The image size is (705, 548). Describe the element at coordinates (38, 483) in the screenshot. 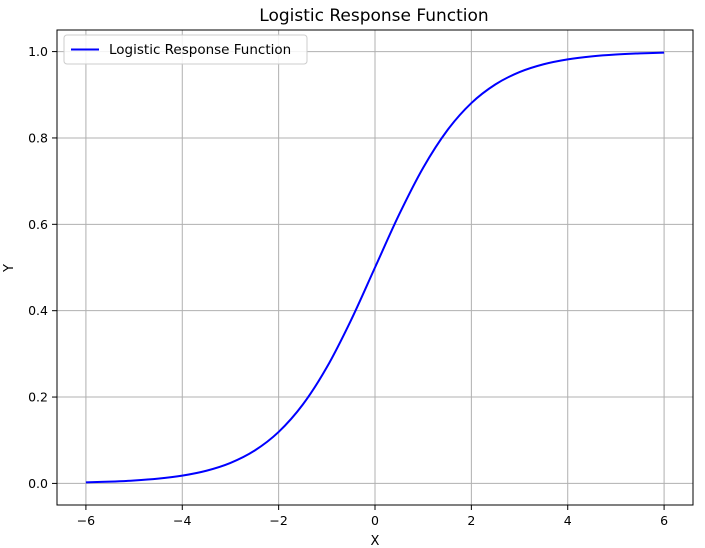

I see `y-tick-label: 0.0` at that location.